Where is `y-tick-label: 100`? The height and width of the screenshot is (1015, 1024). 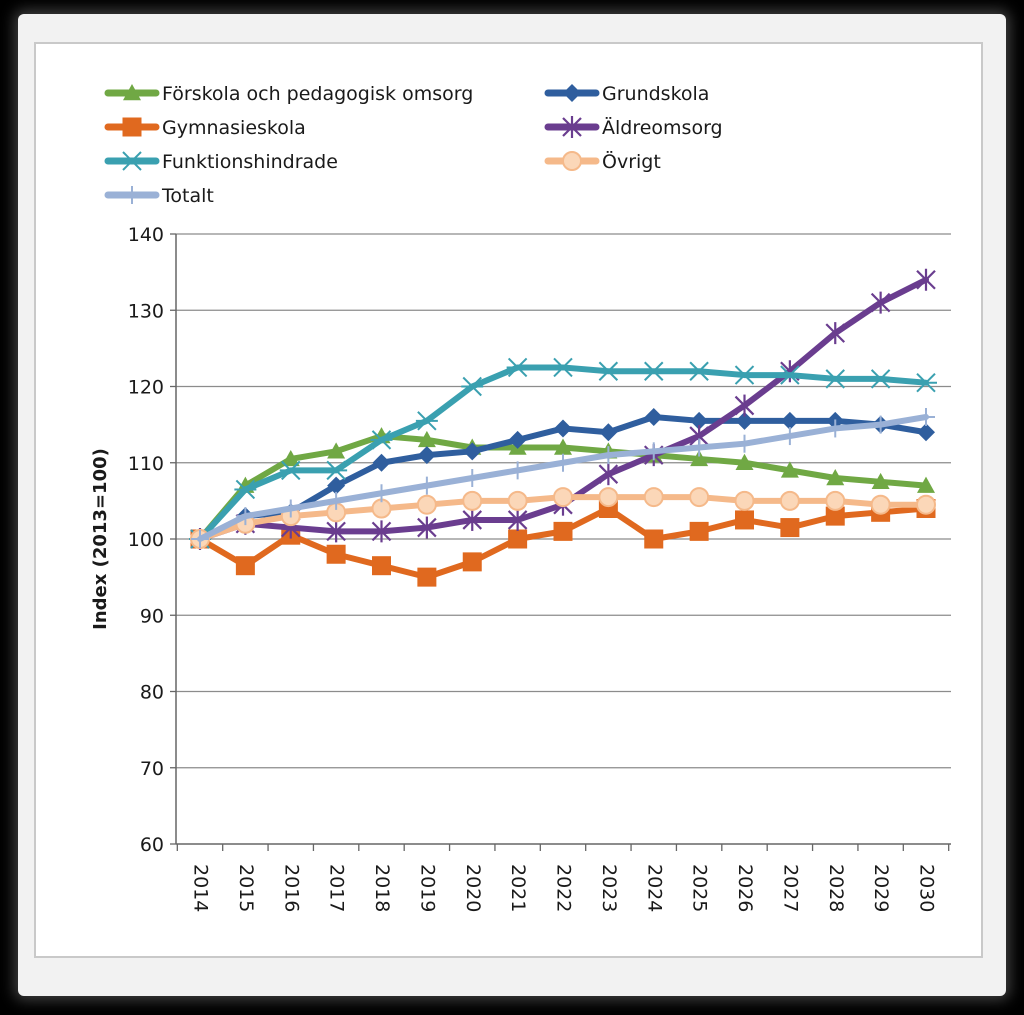
y-tick-label: 100 is located at coordinates (146, 540).